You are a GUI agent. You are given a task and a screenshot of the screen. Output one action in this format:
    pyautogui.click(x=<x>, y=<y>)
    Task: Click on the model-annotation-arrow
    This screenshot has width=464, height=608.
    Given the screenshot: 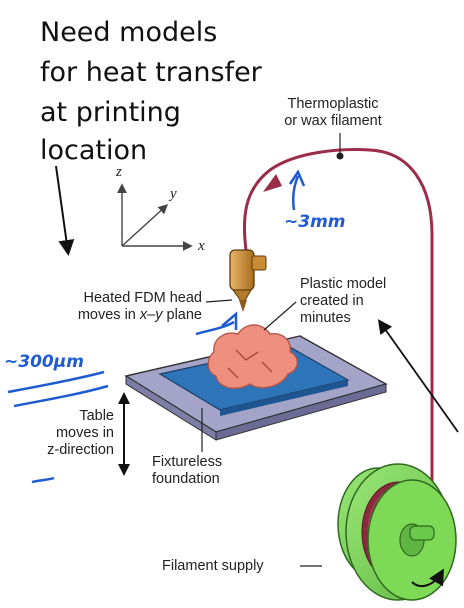 What is the action you would take?
    pyautogui.click(x=418, y=376)
    